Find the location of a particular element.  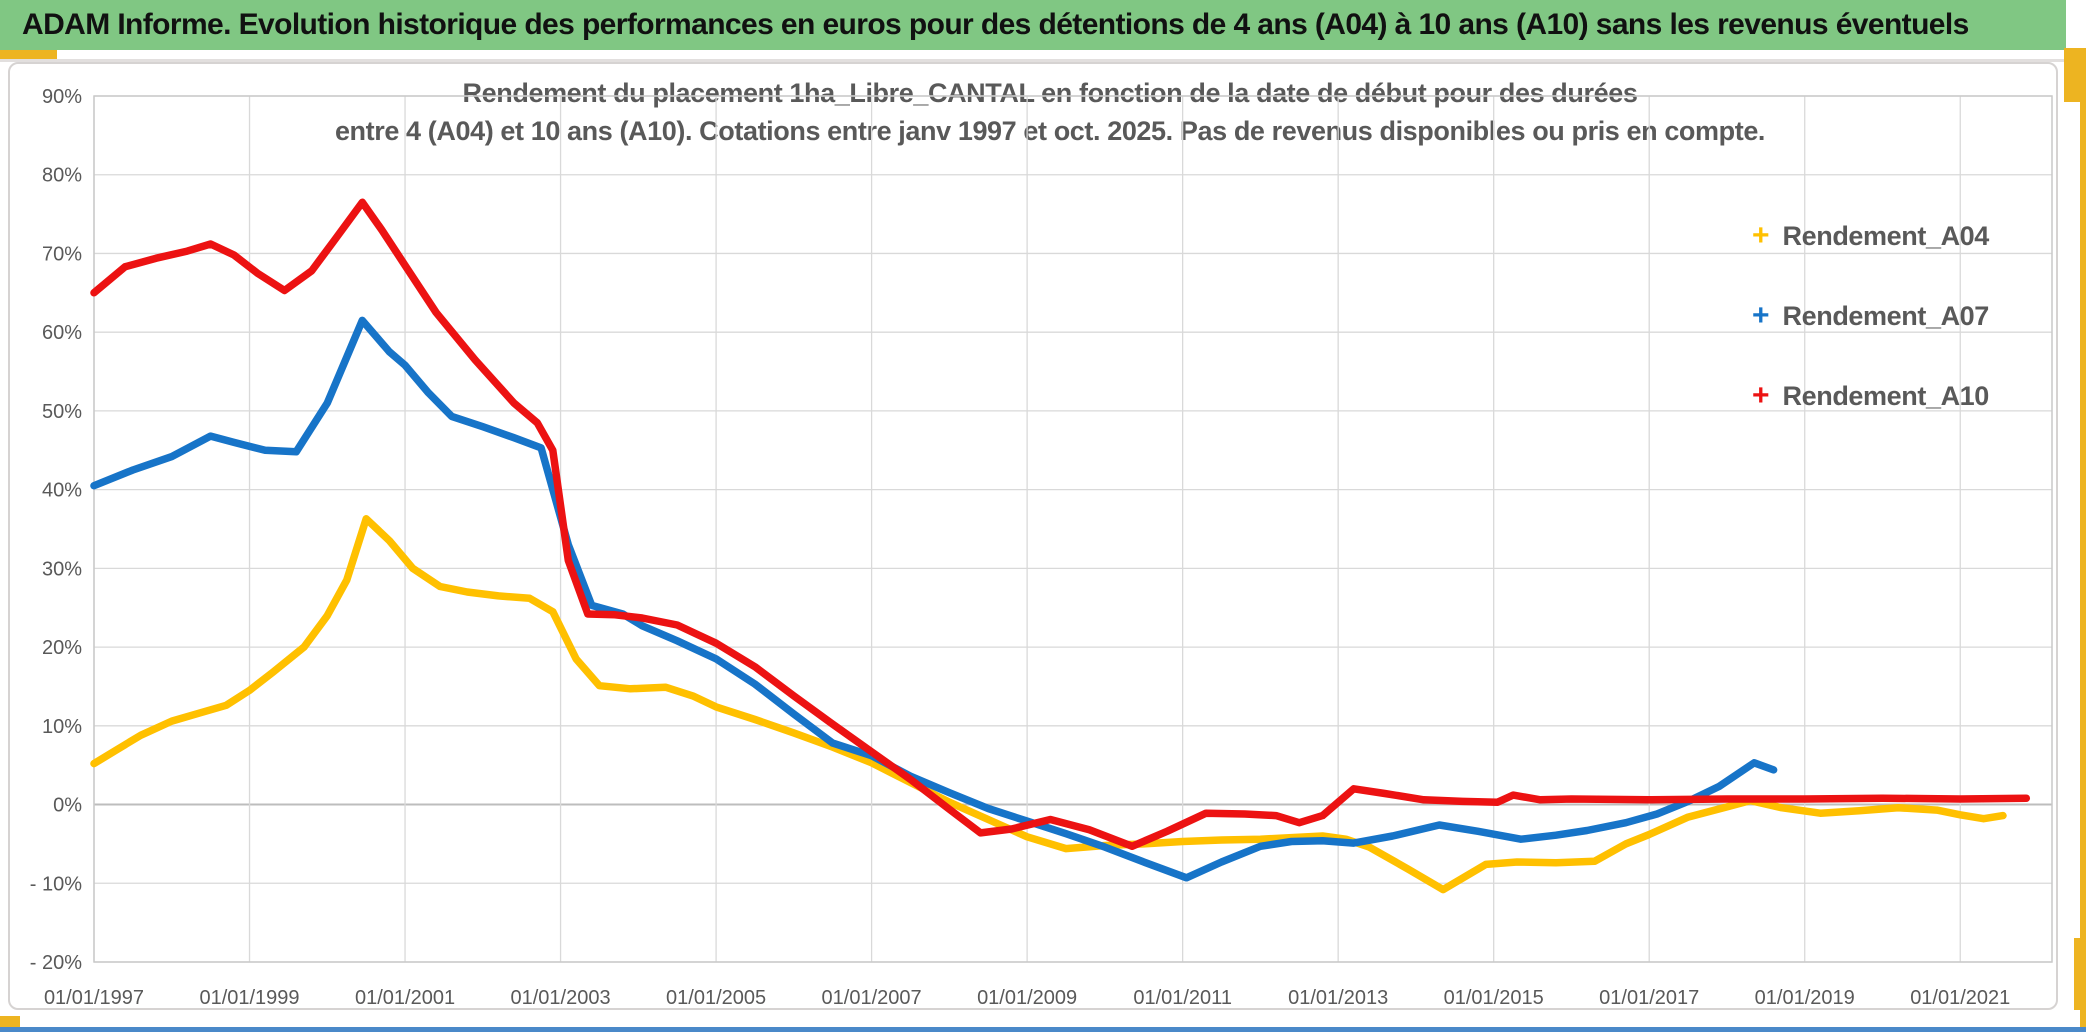

x-tick-label: 01/01/2003 is located at coordinates (561, 998).